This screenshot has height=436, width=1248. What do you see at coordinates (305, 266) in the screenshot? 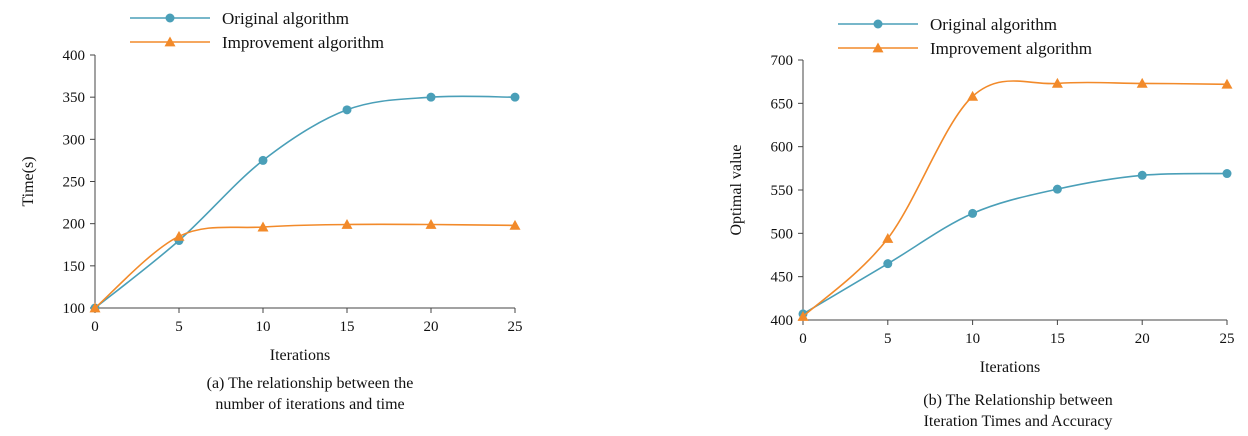
I see `series-line-improvement` at bounding box center [305, 266].